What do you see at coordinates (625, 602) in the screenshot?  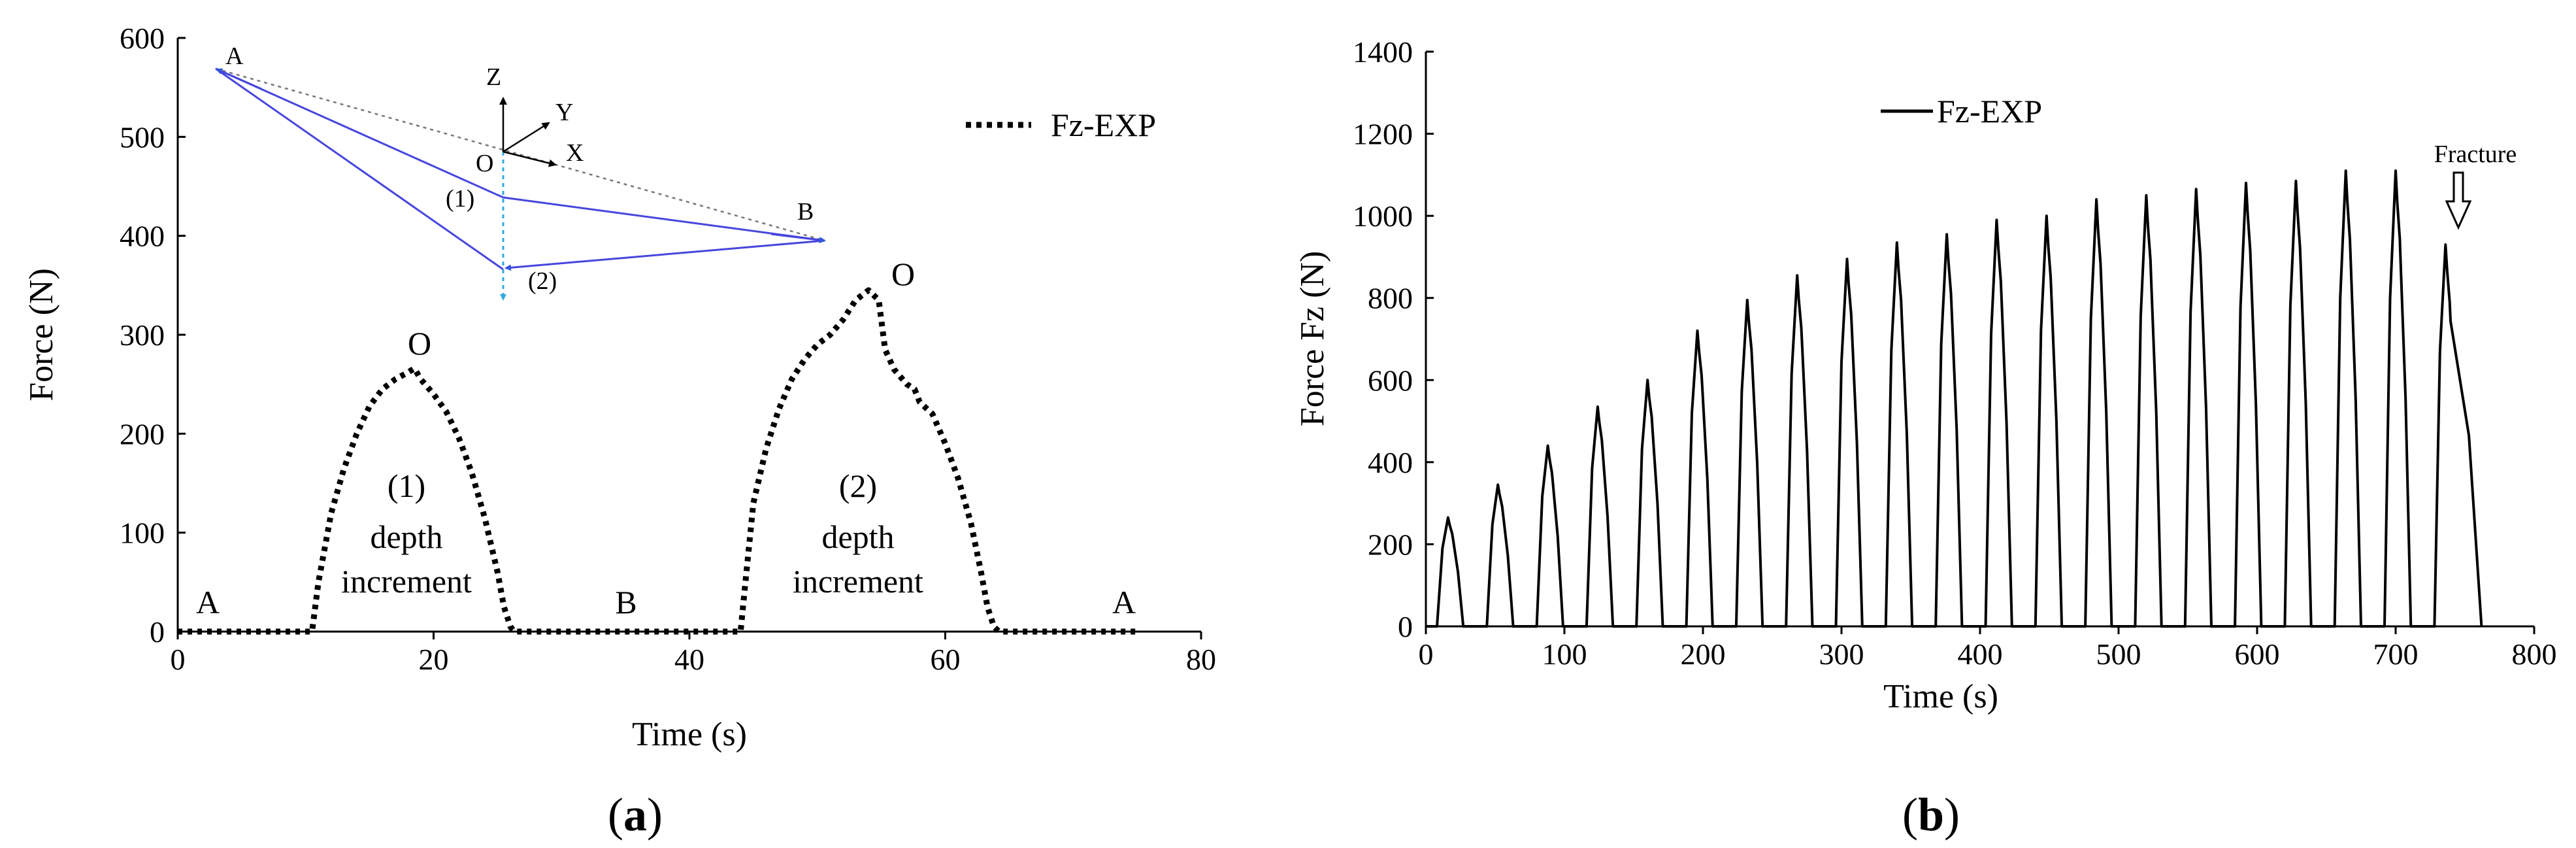 I see `panel-a-label-mid-b: B` at bounding box center [625, 602].